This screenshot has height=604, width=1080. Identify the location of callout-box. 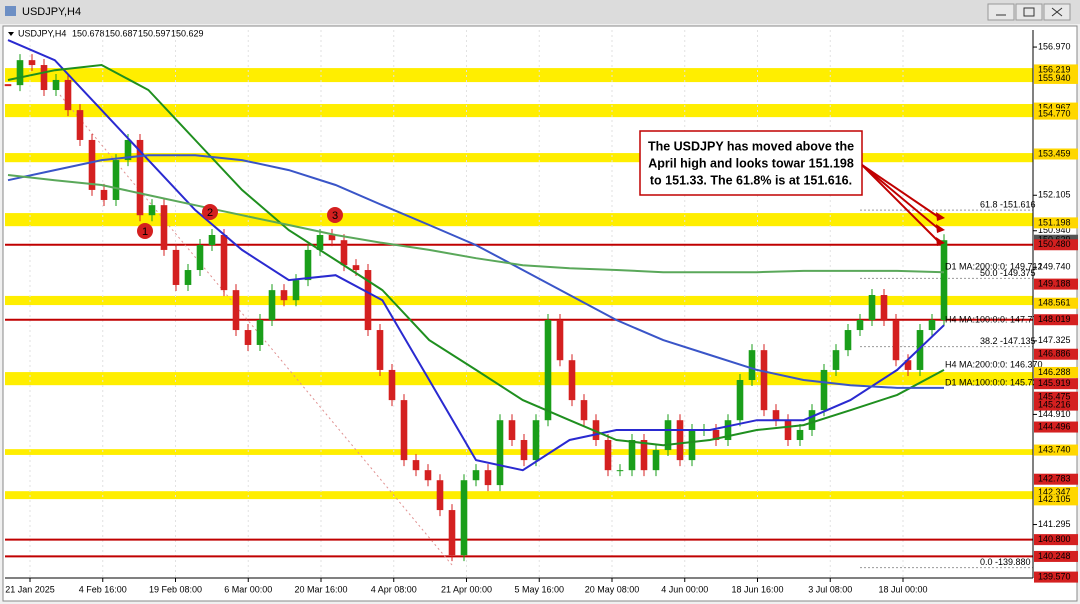
(751, 163).